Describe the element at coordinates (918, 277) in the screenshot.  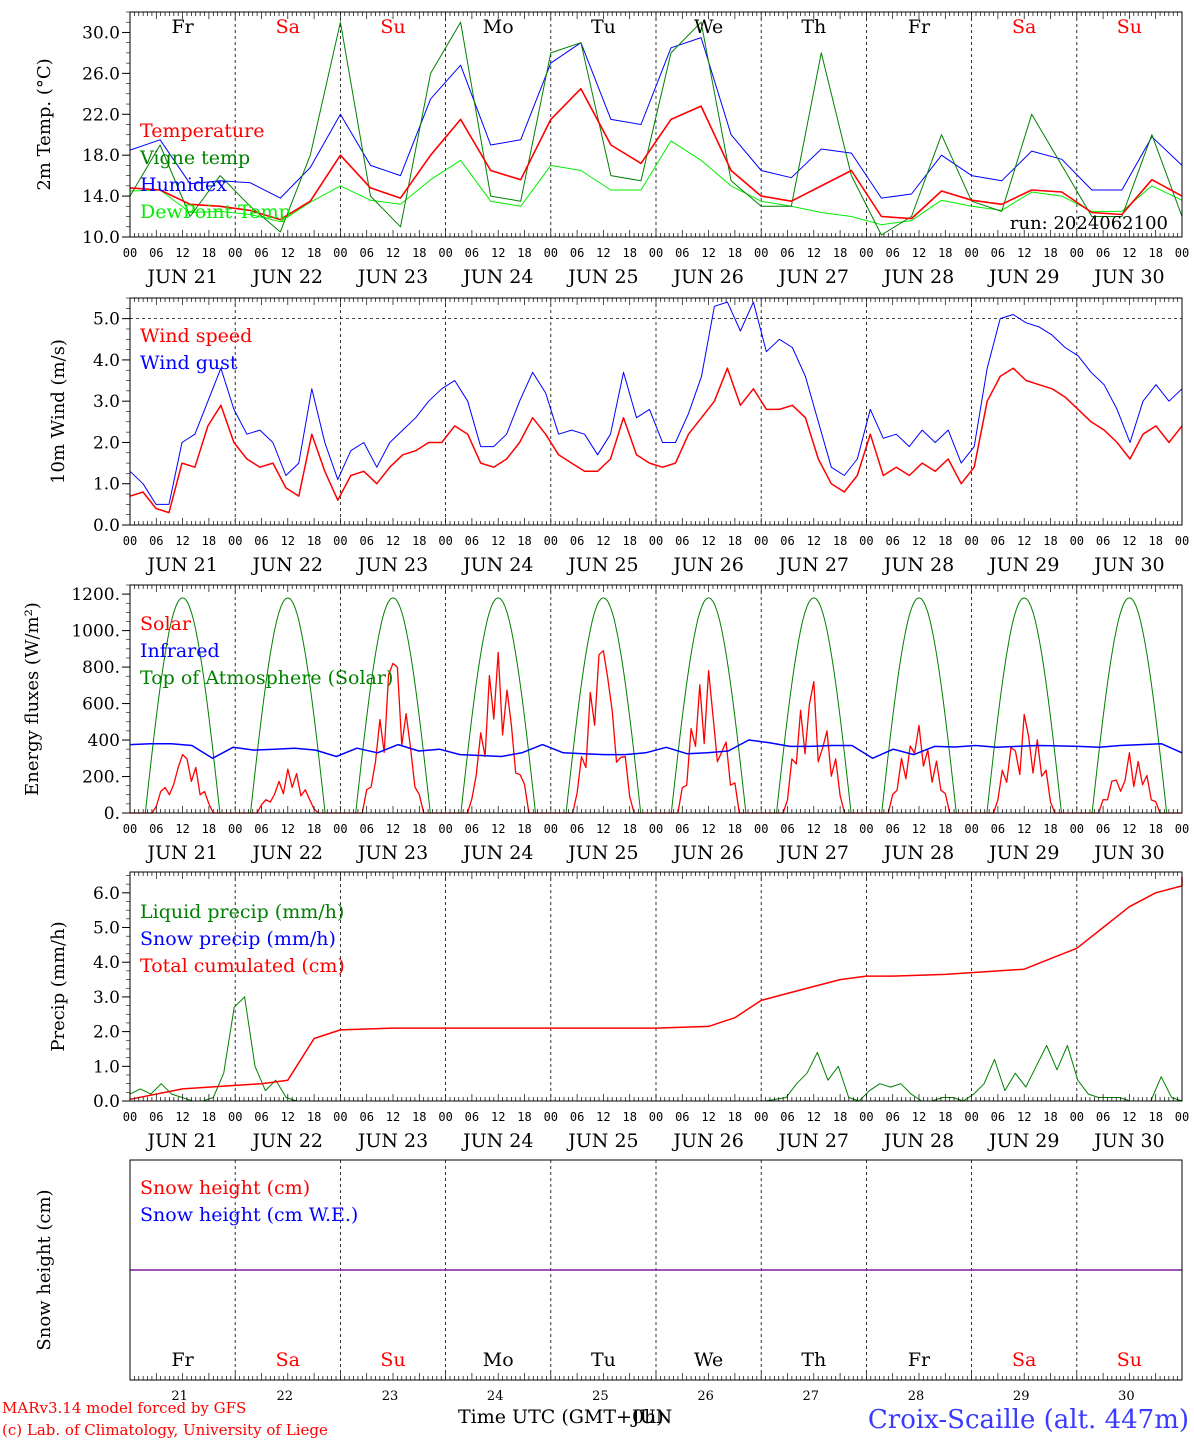
I see `panel-1-day-label: JUN 28` at that location.